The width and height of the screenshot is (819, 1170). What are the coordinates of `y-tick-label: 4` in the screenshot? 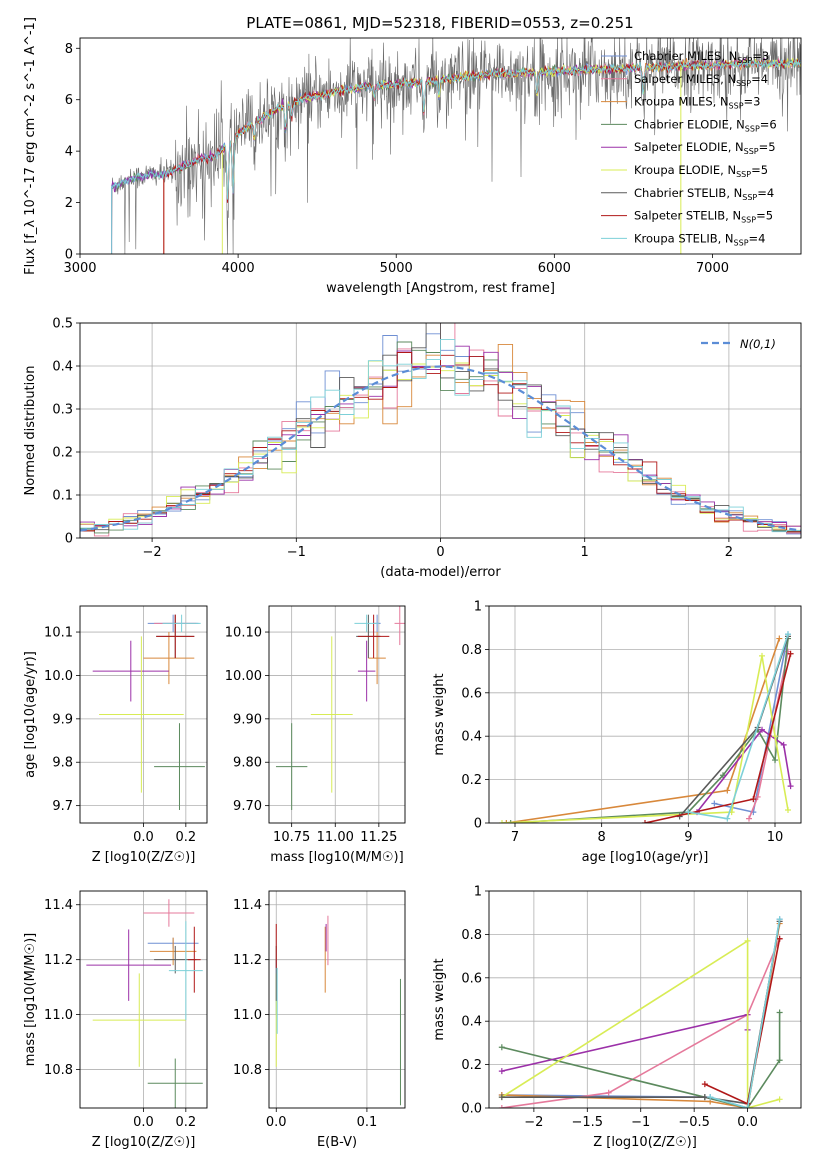 It's located at (69, 152).